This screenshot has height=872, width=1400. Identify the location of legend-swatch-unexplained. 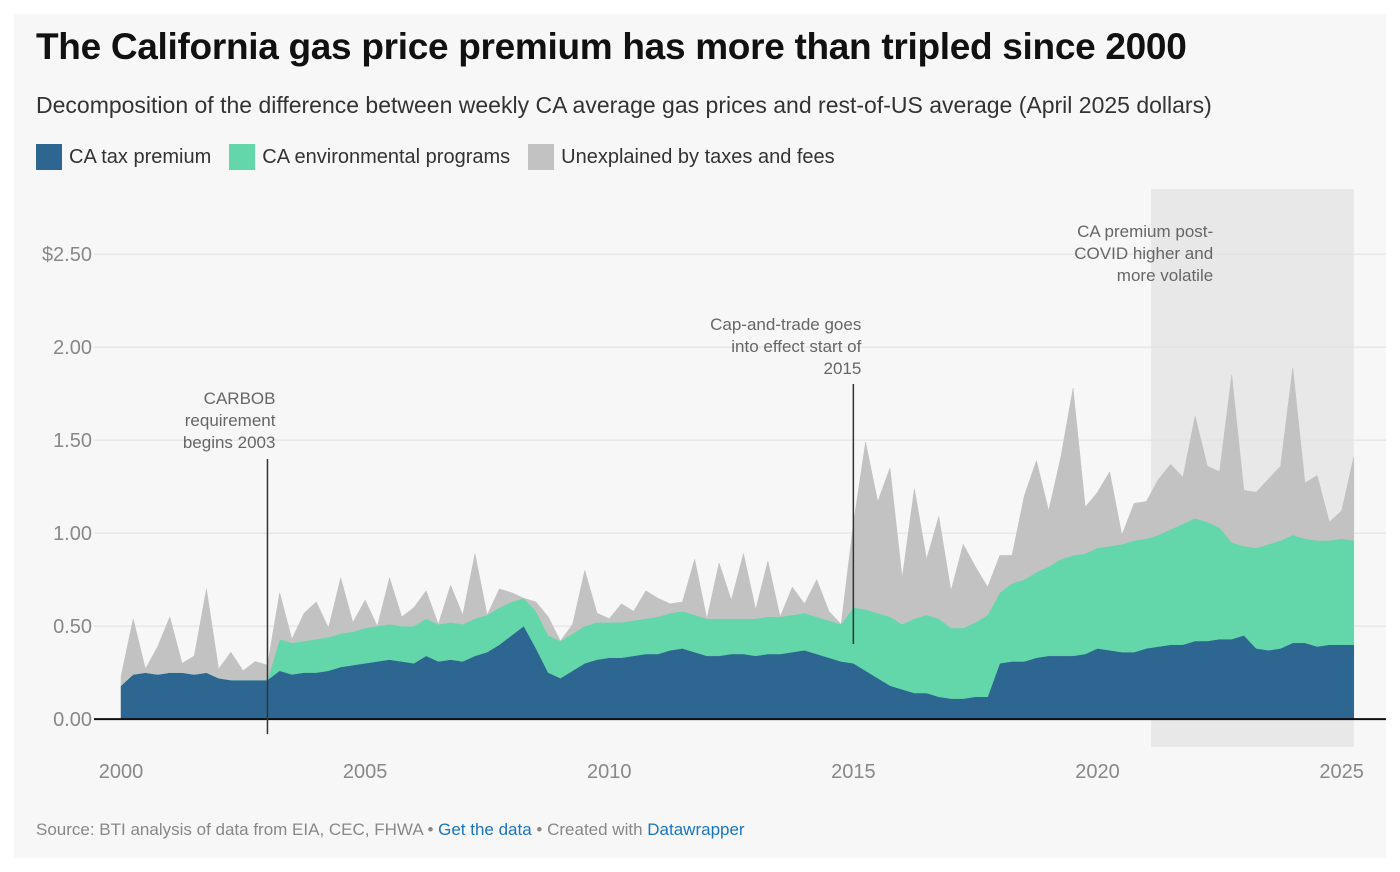
(541, 157).